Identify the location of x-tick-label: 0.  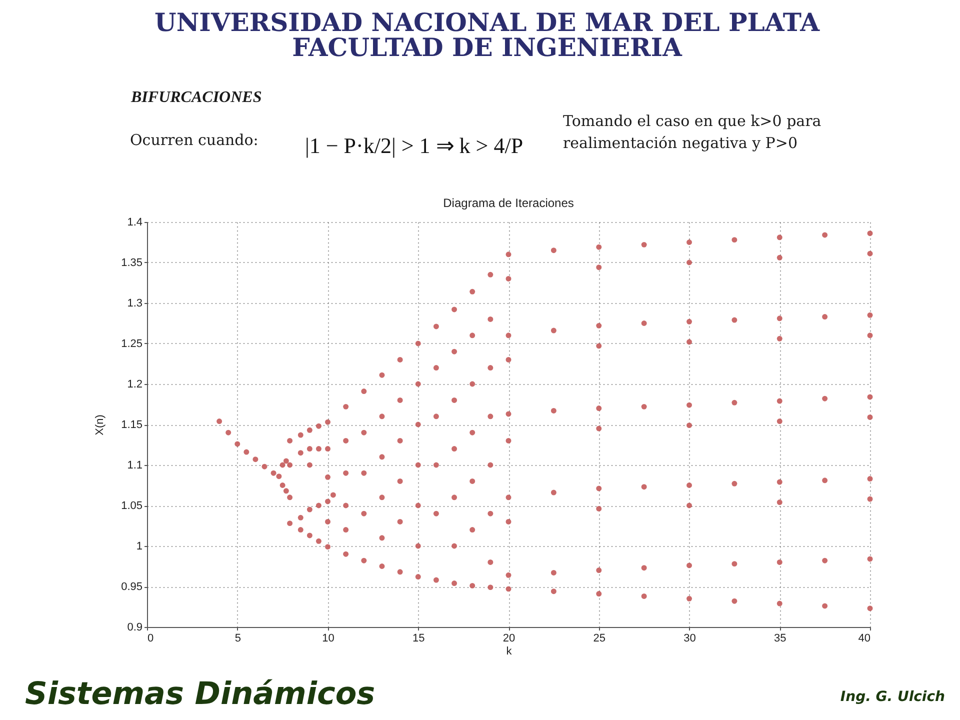
(151, 638).